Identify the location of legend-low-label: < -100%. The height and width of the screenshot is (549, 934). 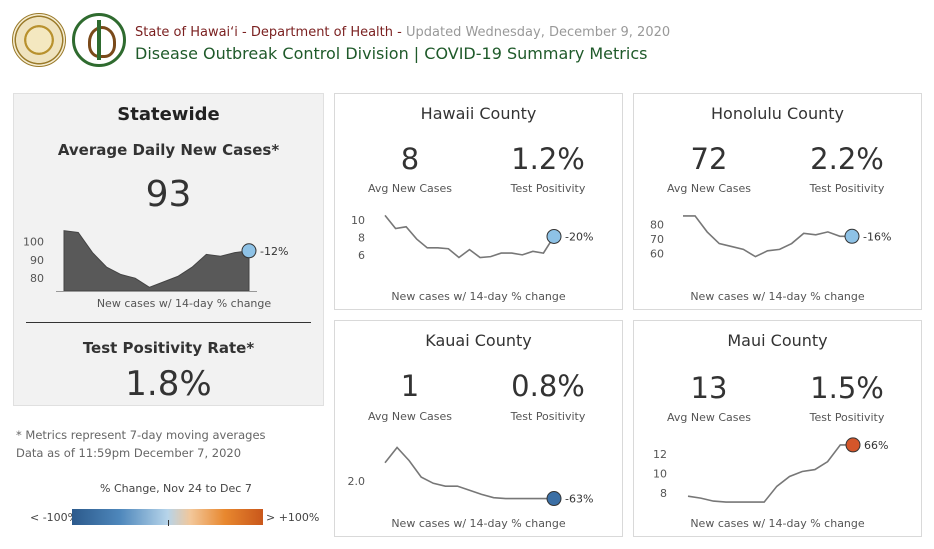
(54, 517).